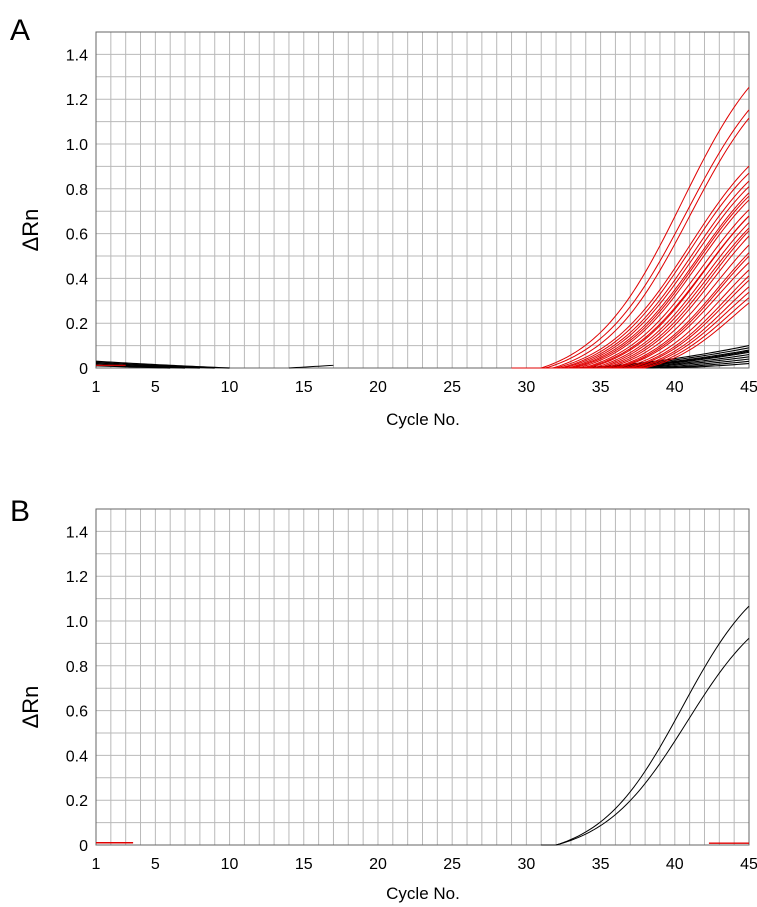 The height and width of the screenshot is (907, 757). What do you see at coordinates (77, 667) in the screenshot?
I see `panel-b-y-tick-label: 0.8` at bounding box center [77, 667].